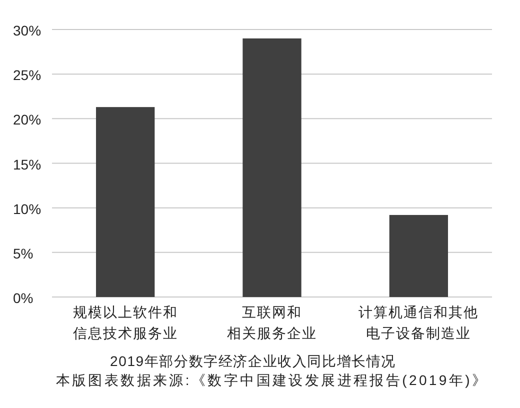  I want to click on y-tick-label: 10%, so click(27, 208).